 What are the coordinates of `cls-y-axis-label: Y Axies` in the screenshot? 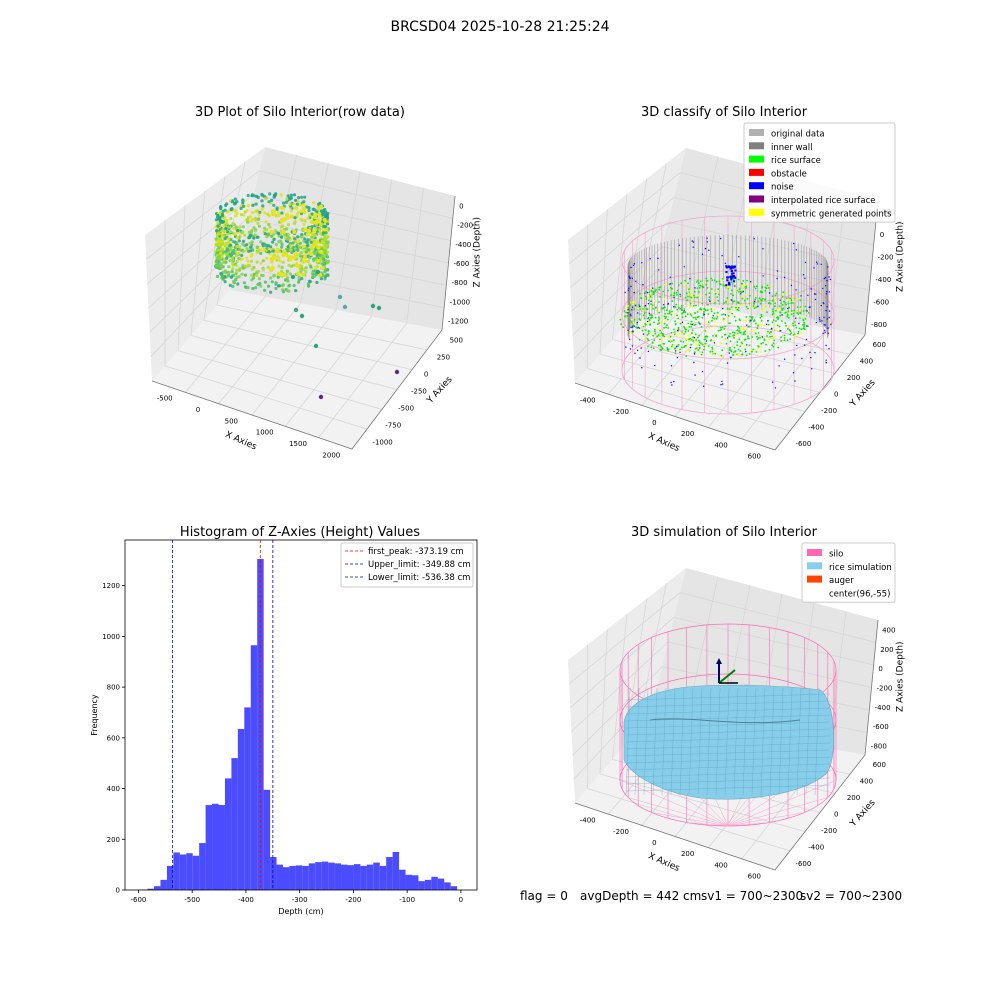 It's located at (863, 394).